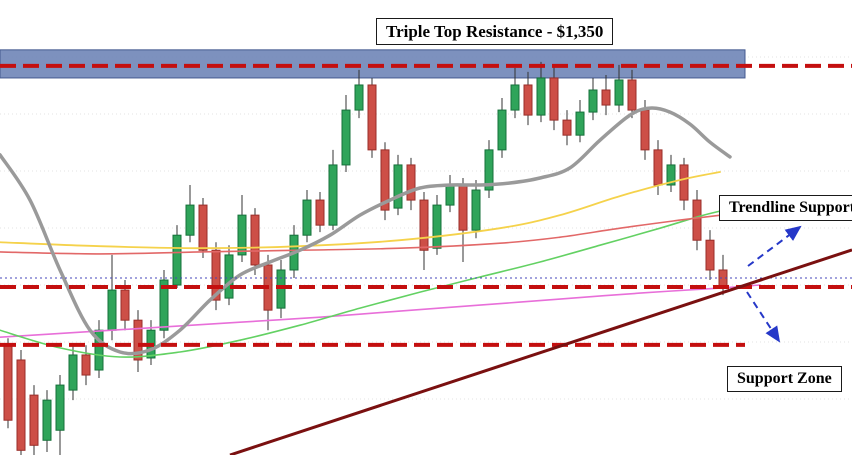  What do you see at coordinates (784, 379) in the screenshot?
I see `support-zone-annotation: Support Zone` at bounding box center [784, 379].